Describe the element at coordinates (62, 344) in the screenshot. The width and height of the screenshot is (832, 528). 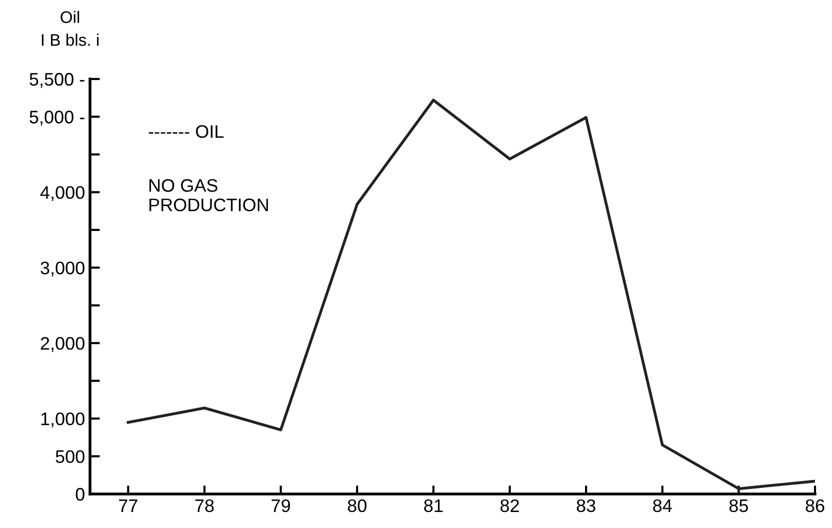
I see `y-tick-label: 2,000` at that location.